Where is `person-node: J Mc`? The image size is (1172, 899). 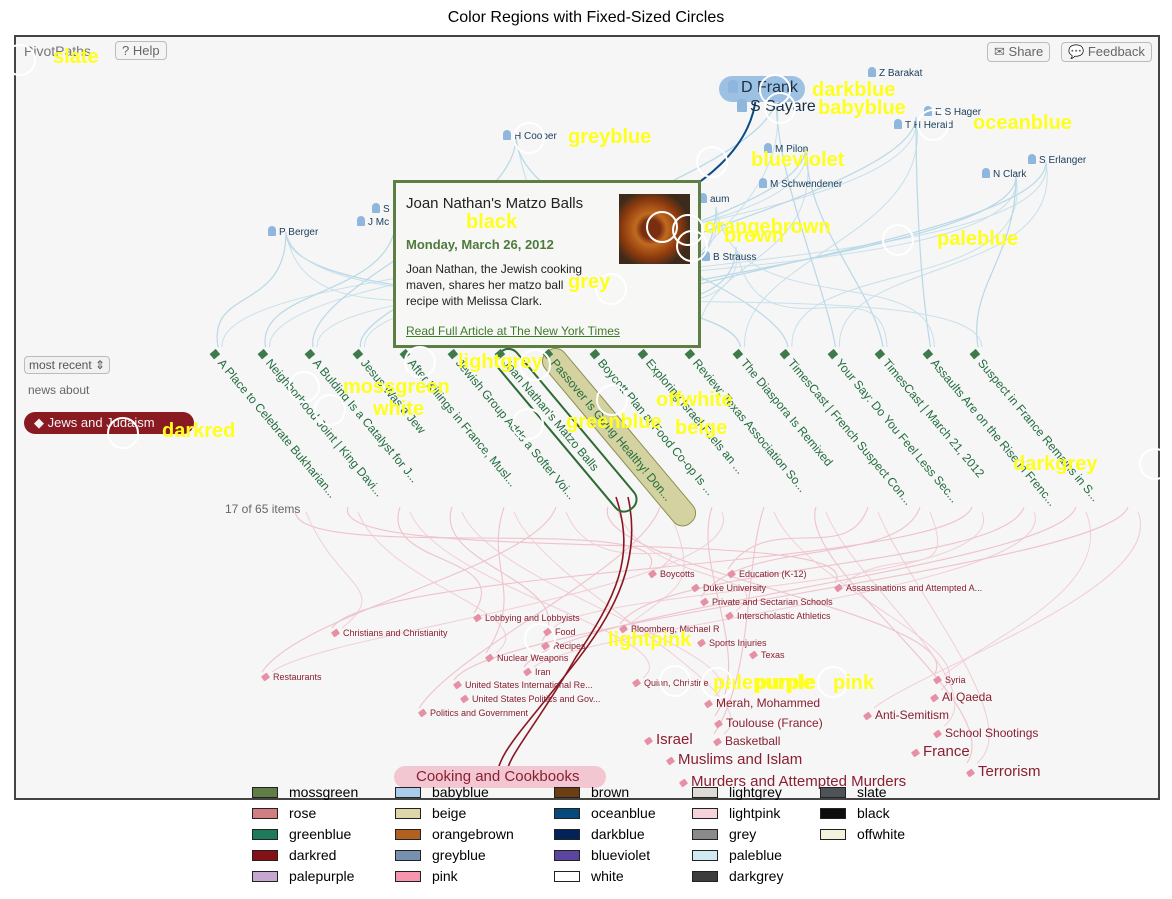 person-node: J Mc is located at coordinates (373, 222).